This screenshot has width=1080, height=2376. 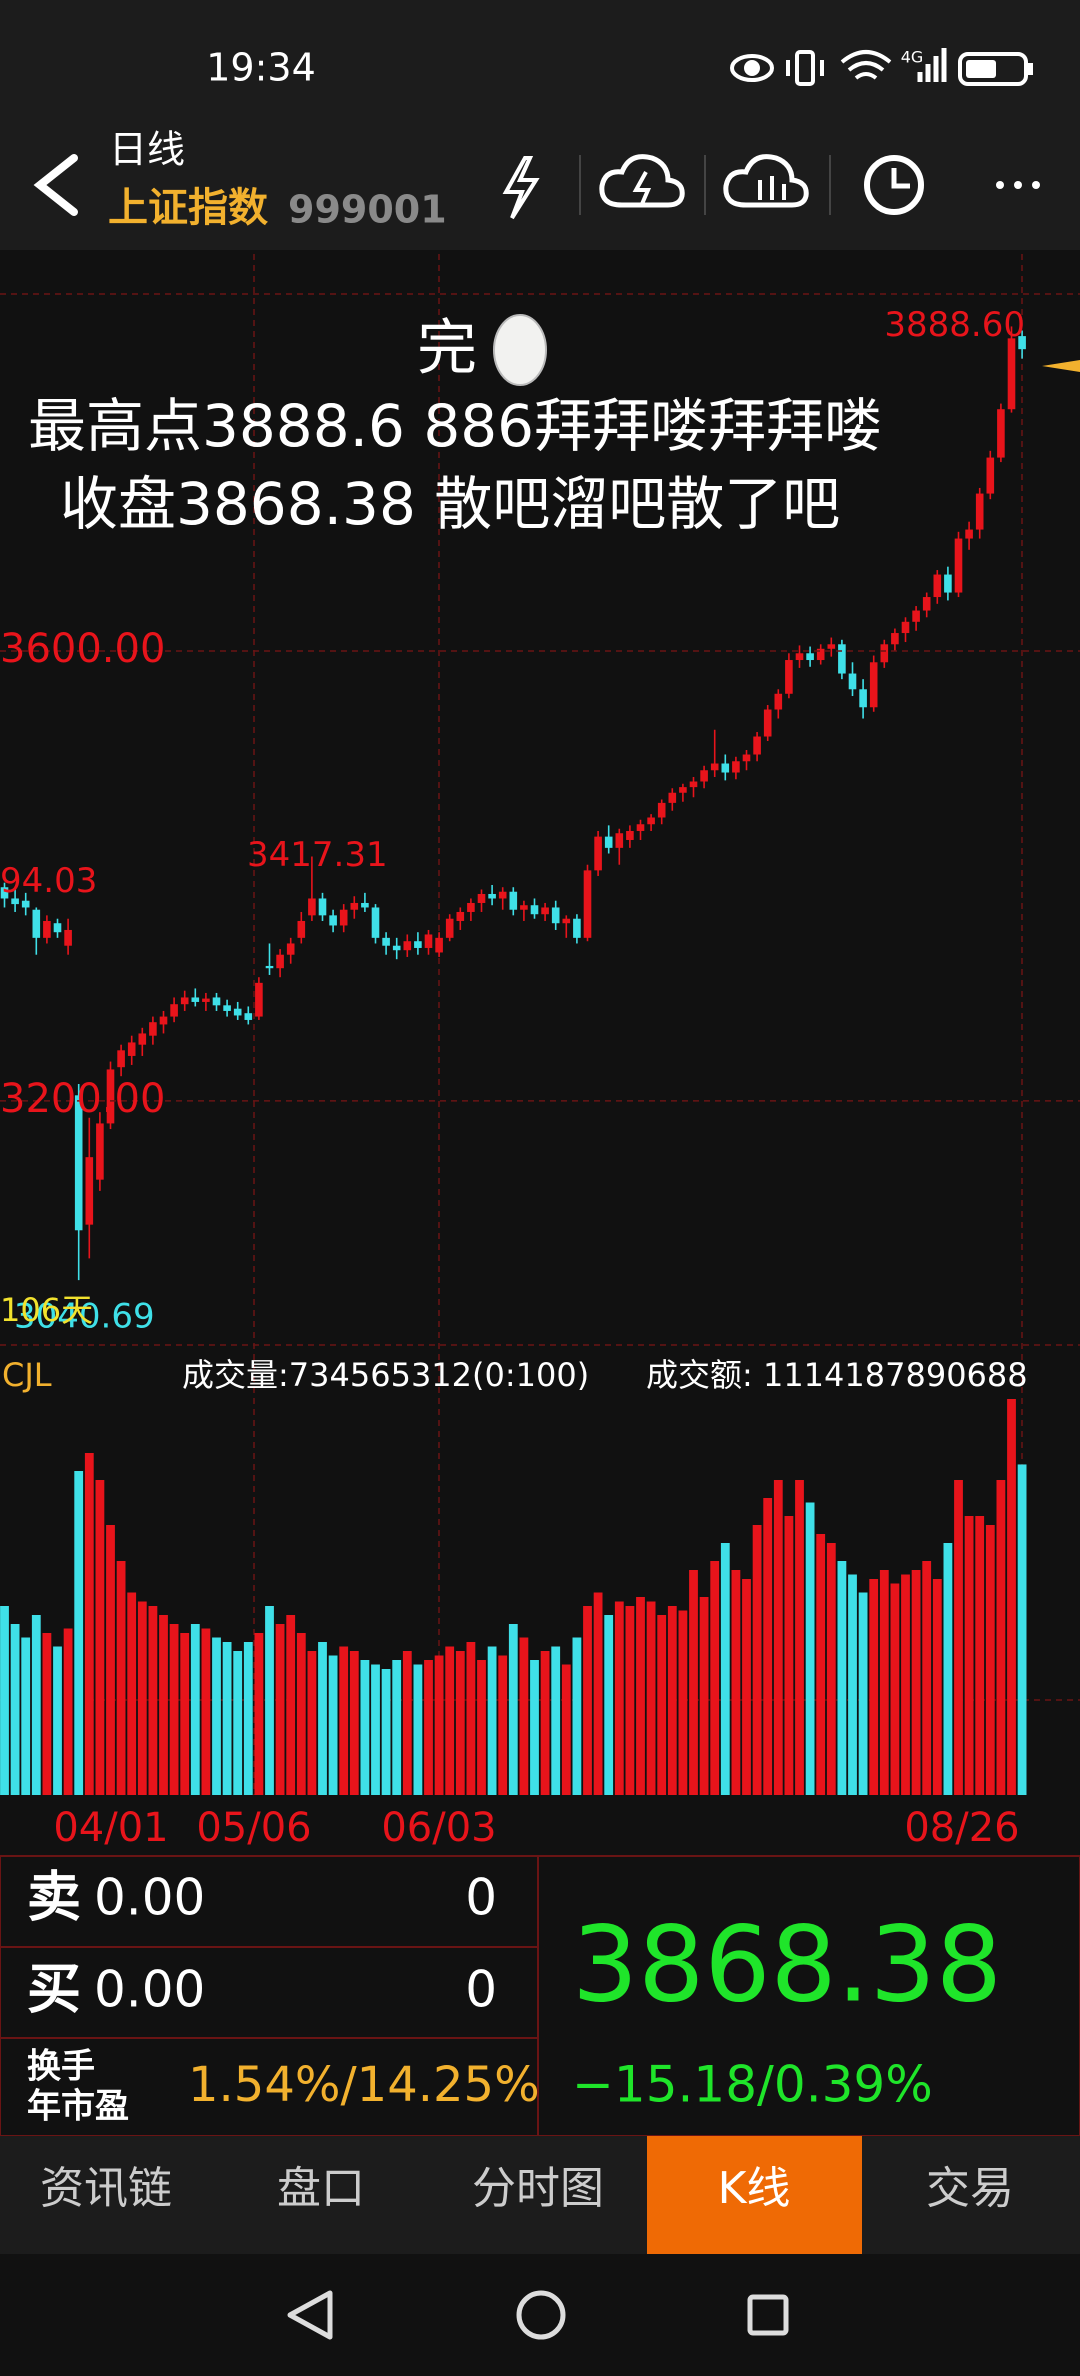 What do you see at coordinates (82, 1099) in the screenshot?
I see `y-tick-label: 3200.00` at bounding box center [82, 1099].